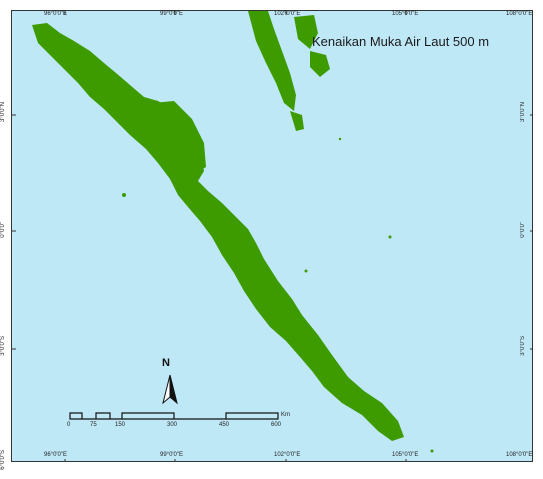 The width and height of the screenshot is (543, 479). What do you see at coordinates (172, 455) in the screenshot?
I see `longitude-label-bottom: 99°0'0"E` at bounding box center [172, 455].